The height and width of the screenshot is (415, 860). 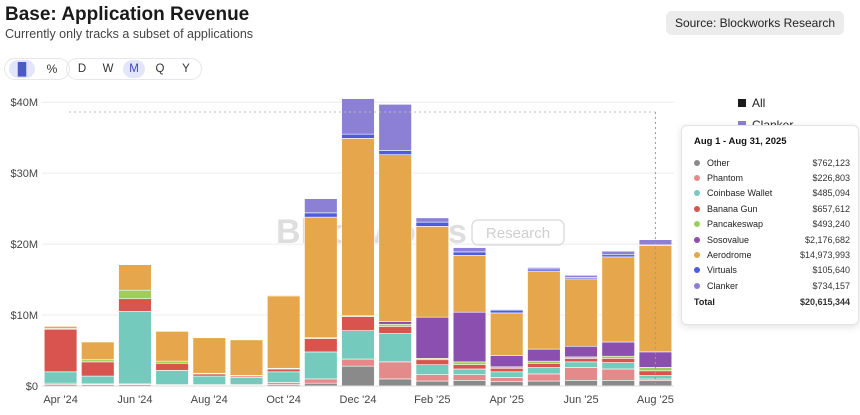 I want to click on source-button: Source: Blockworks Research, so click(x=754, y=23).